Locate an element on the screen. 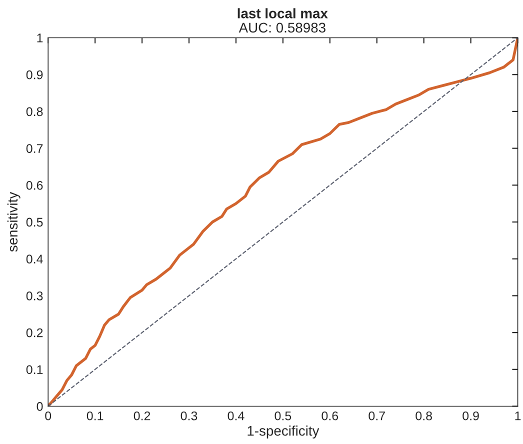 The width and height of the screenshot is (523, 444). y-tick-label: 0.2 is located at coordinates (34, 333).